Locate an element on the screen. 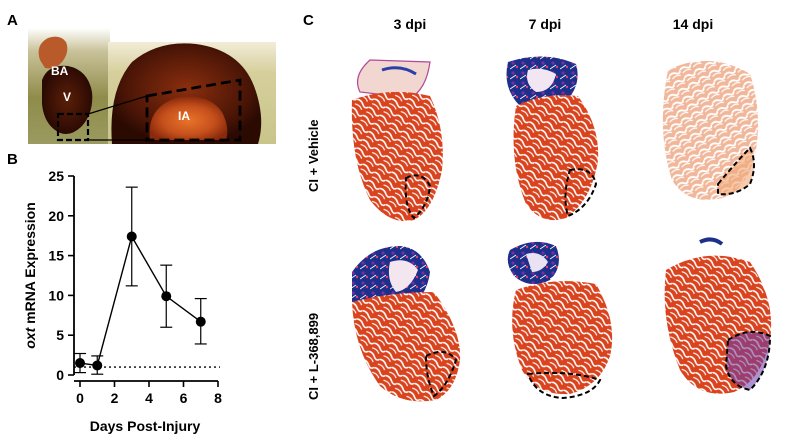 The image size is (795, 446). x-tick-label: 2 is located at coordinates (115, 398).